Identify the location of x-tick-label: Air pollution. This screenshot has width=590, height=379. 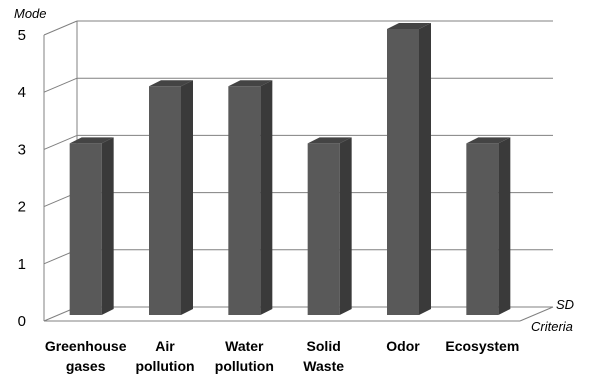
(164, 356).